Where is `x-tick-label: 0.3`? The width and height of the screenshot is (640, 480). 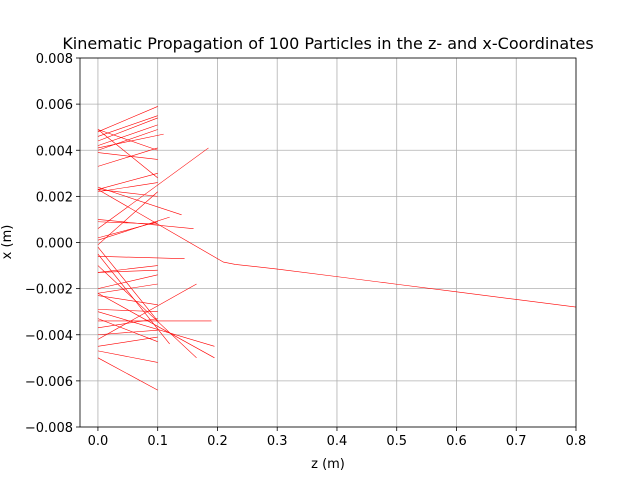 x-tick-label: 0.3 is located at coordinates (277, 441).